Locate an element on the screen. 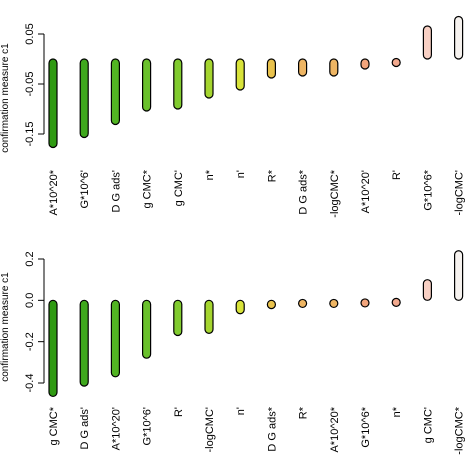 The image size is (474, 474). y-tick-label: -0.05 is located at coordinates (30, 83).